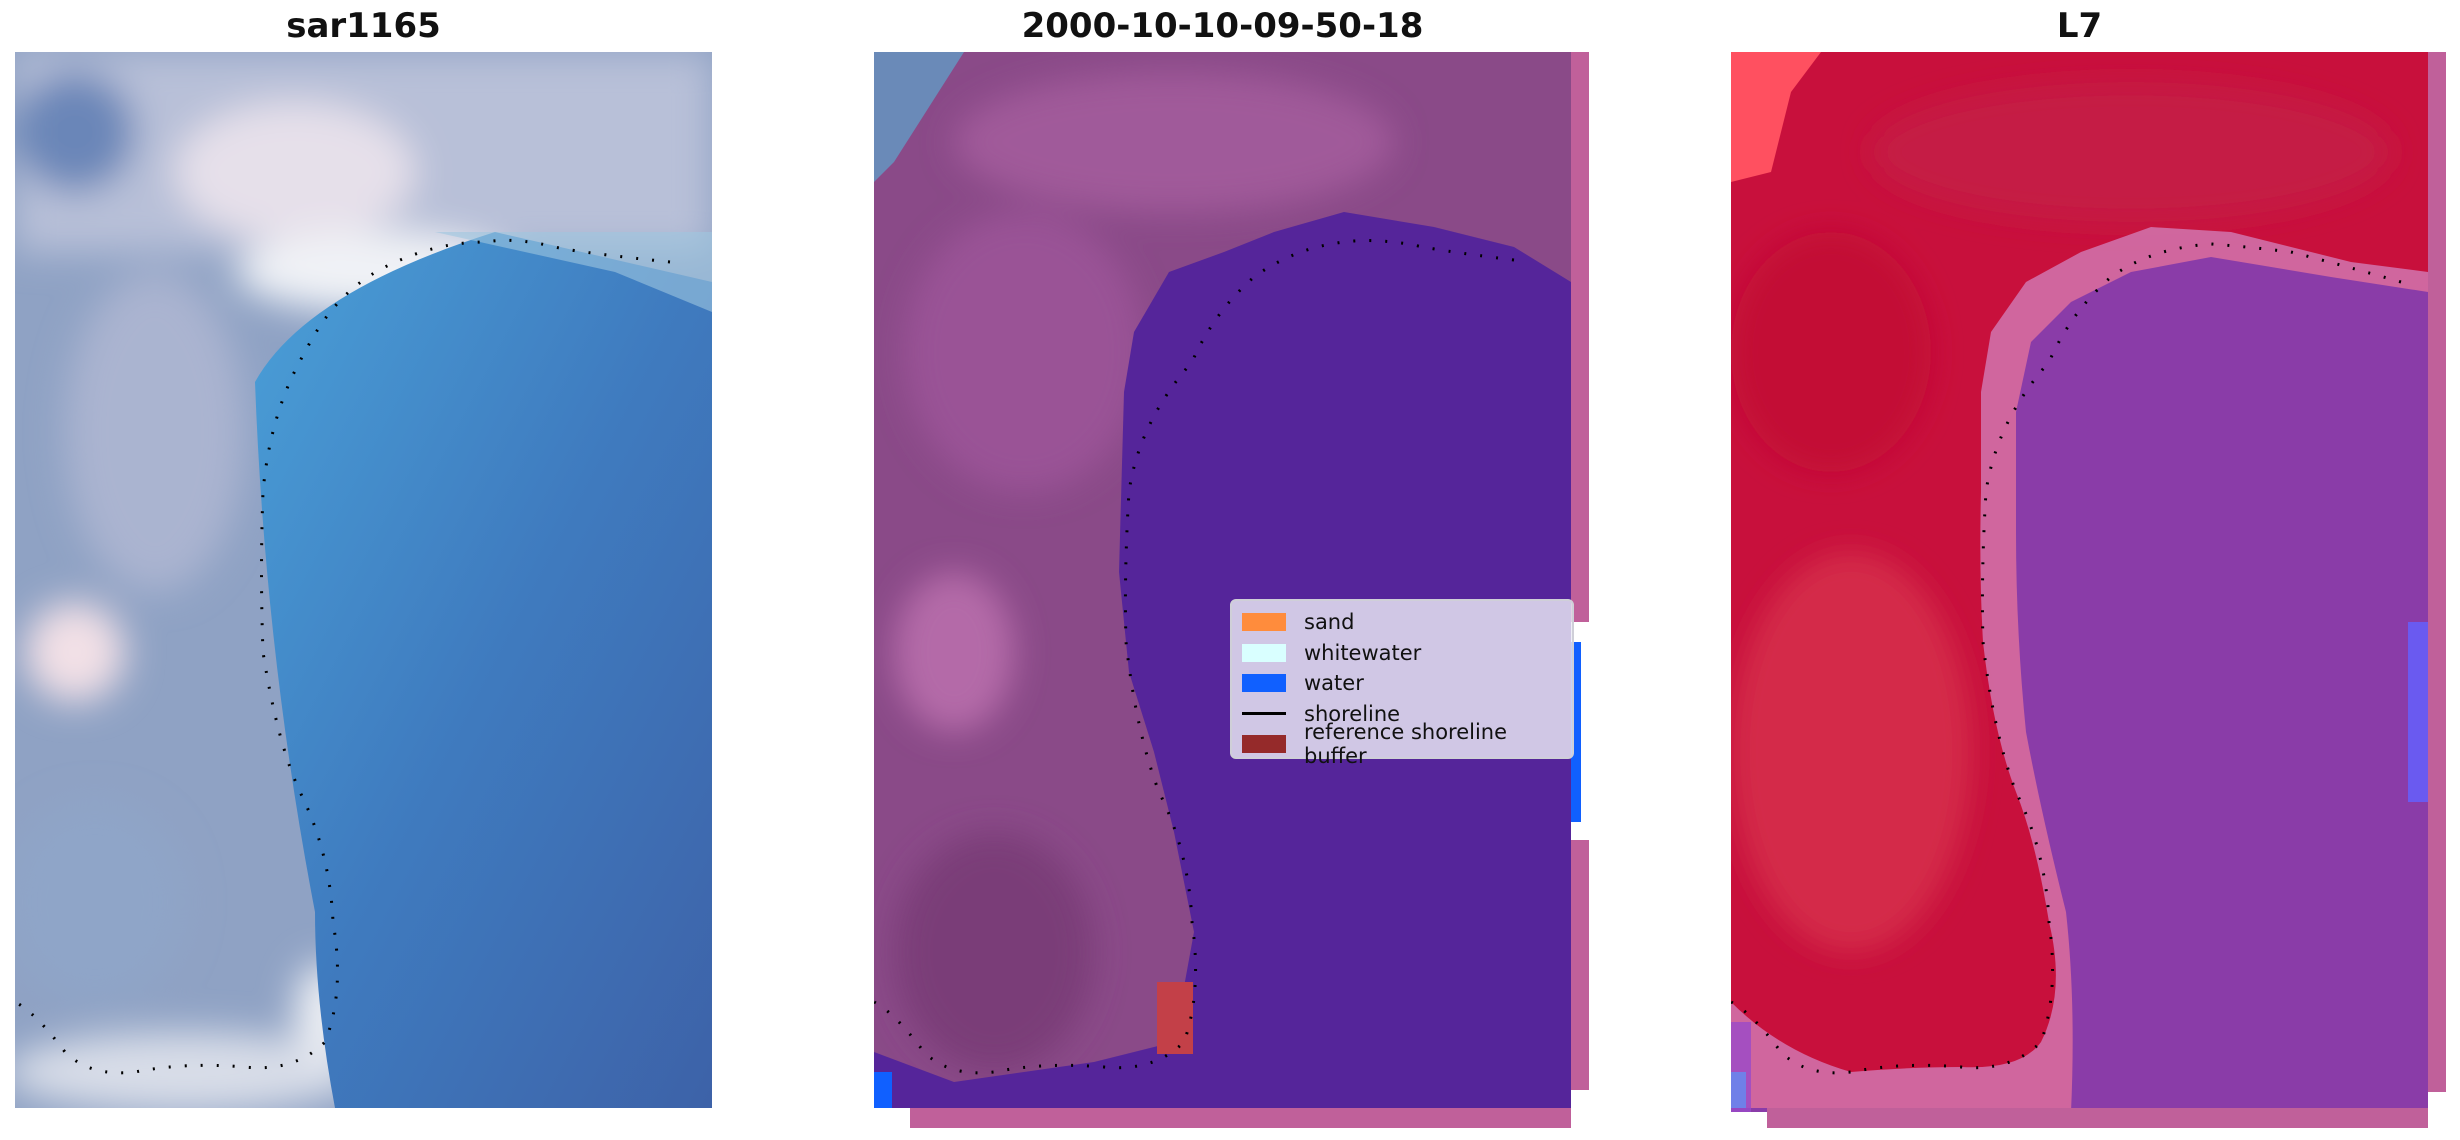 This screenshot has width=2460, height=1140. I want to click on legend-item-whitewater: whitewater, so click(1402, 653).